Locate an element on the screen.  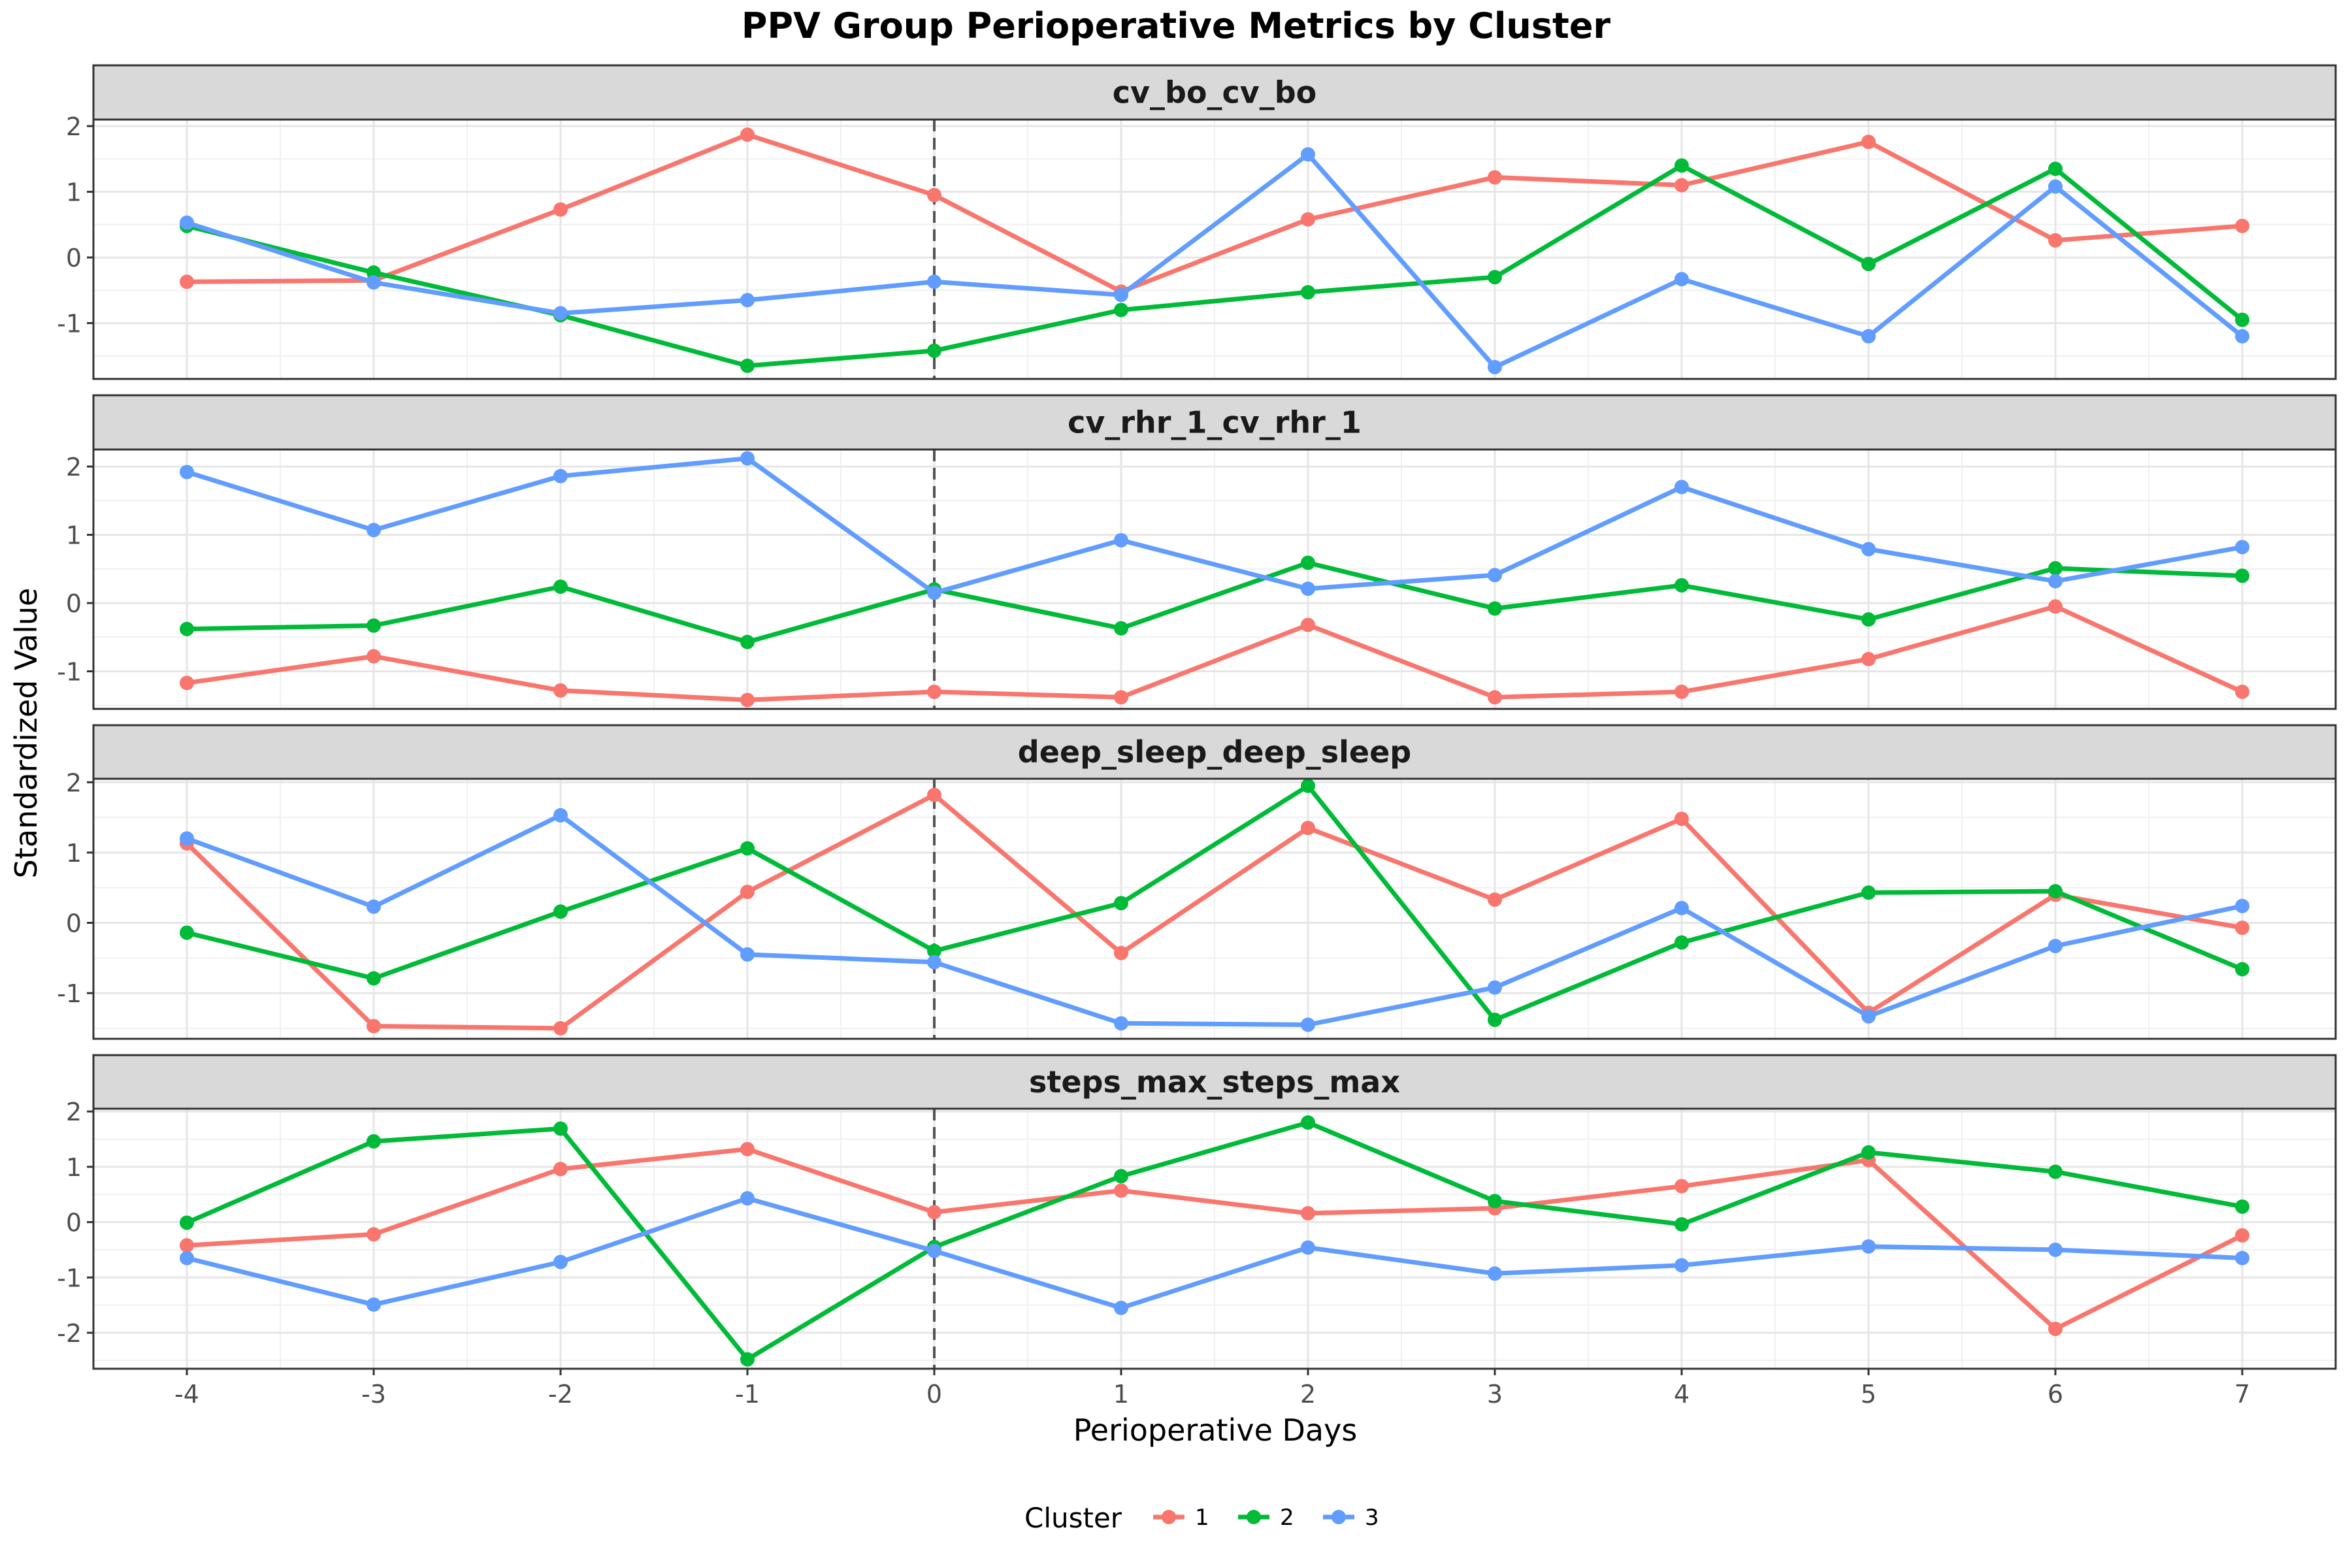
legend-label: 3 is located at coordinates (1372, 1518).